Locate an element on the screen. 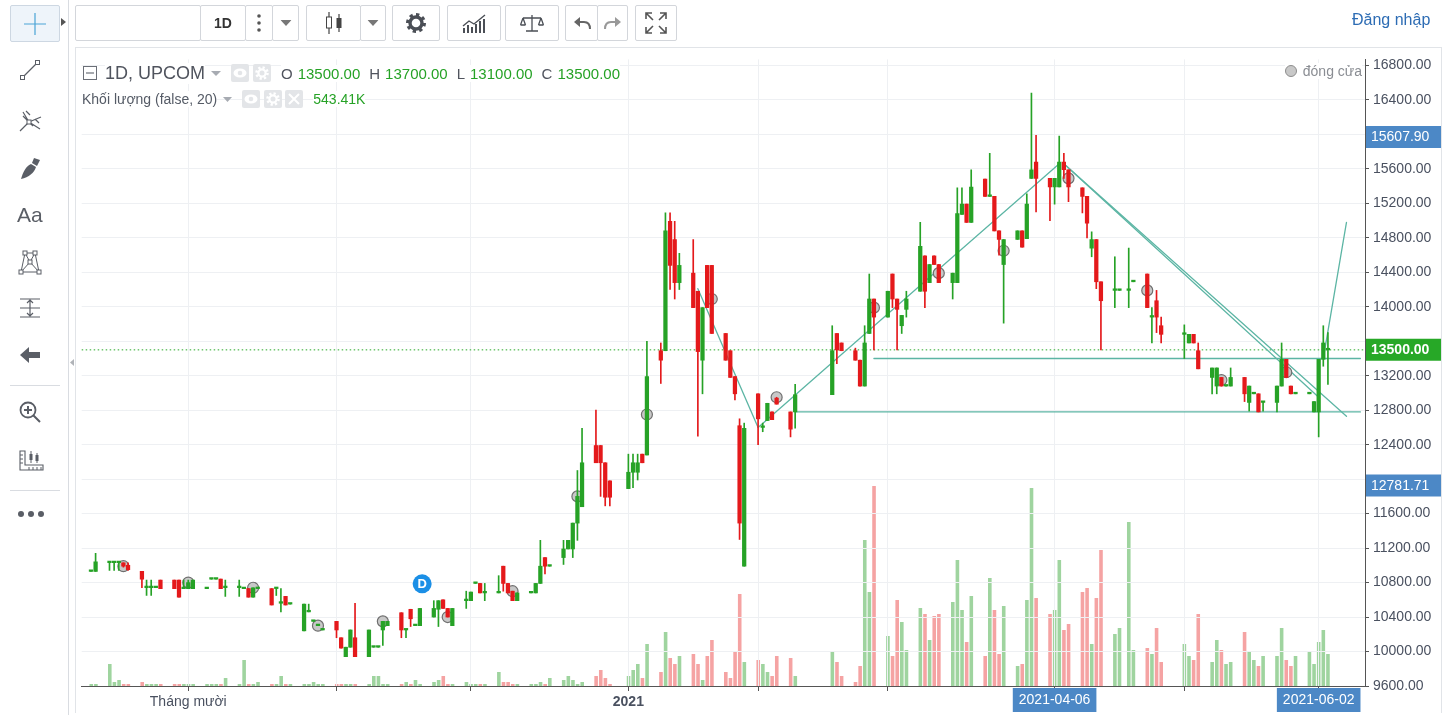 The width and height of the screenshot is (1449, 715). y-tick-label: 14400.00 is located at coordinates (1402, 271).